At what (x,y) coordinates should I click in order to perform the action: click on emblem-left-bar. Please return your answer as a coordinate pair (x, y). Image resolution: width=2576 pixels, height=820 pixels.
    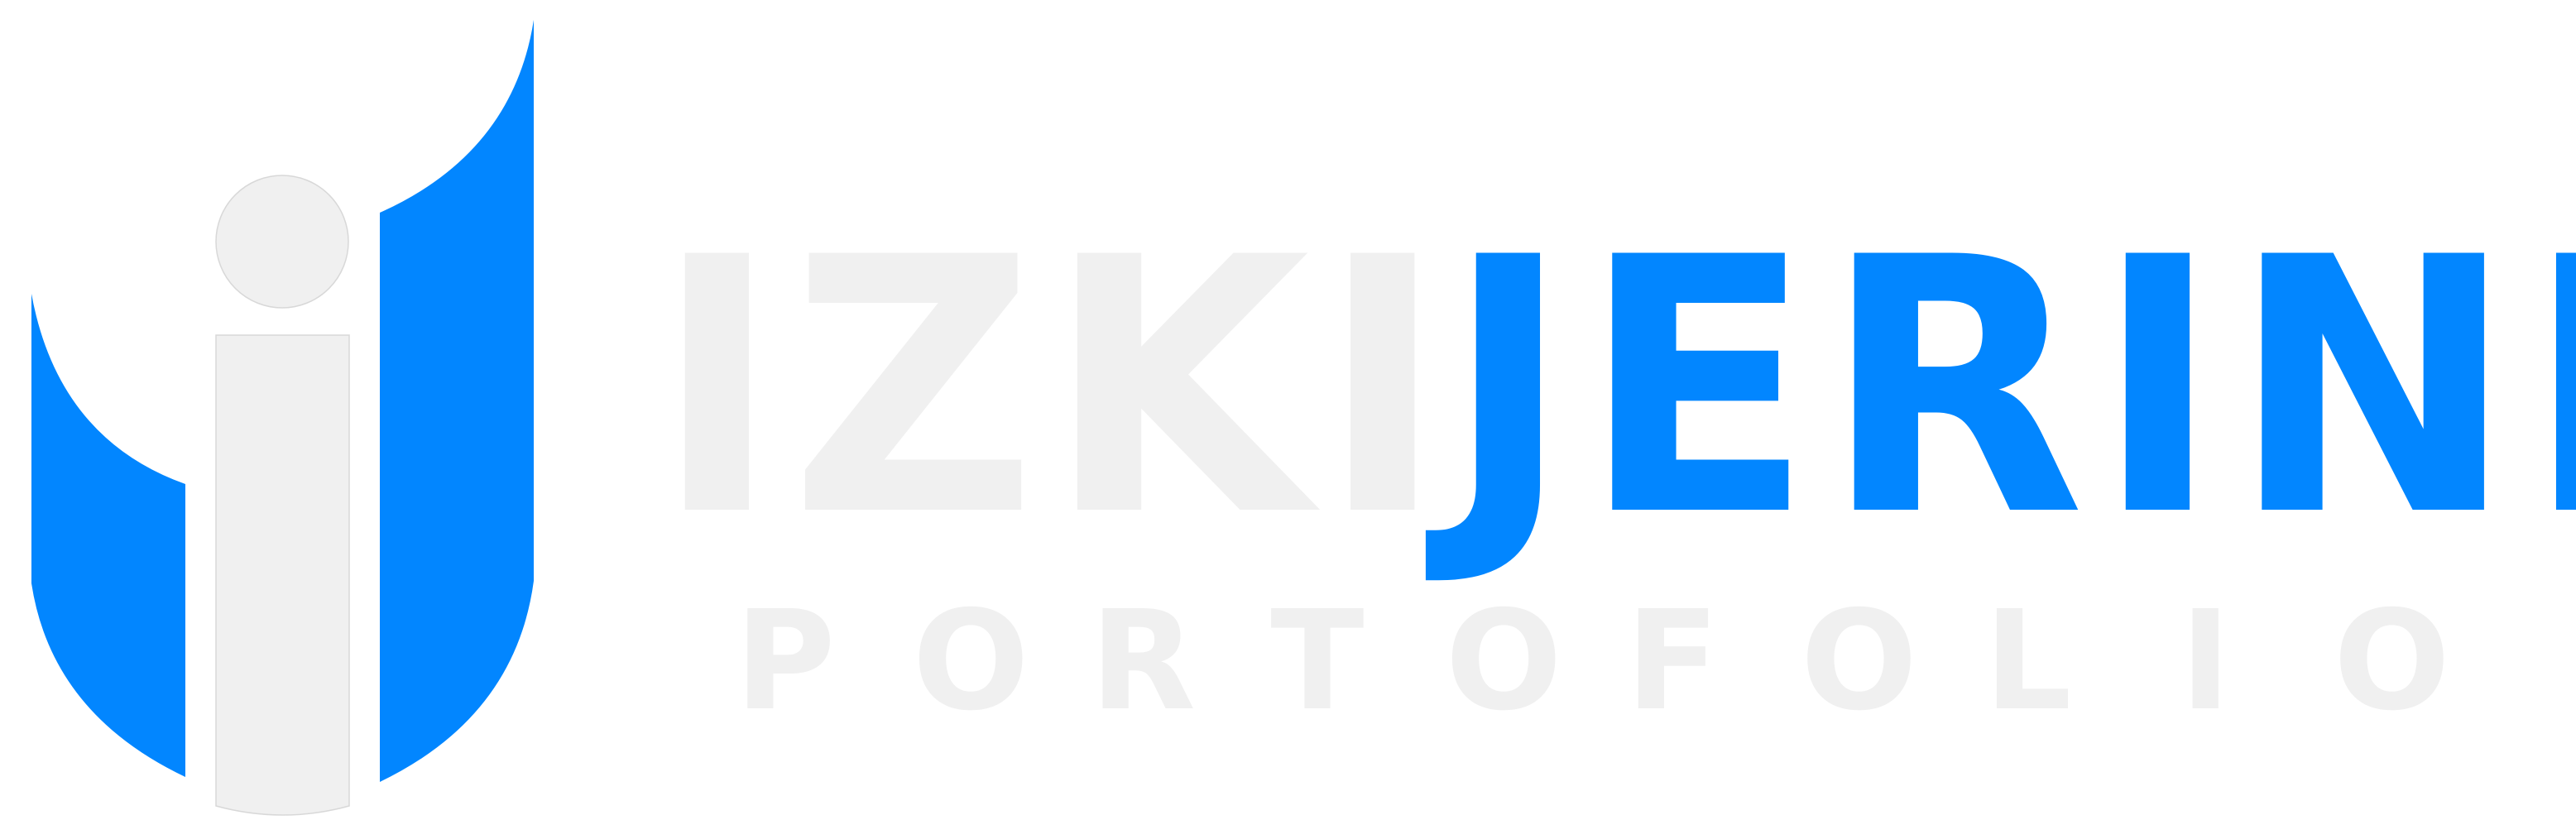
    Looking at the image, I should click on (108, 535).